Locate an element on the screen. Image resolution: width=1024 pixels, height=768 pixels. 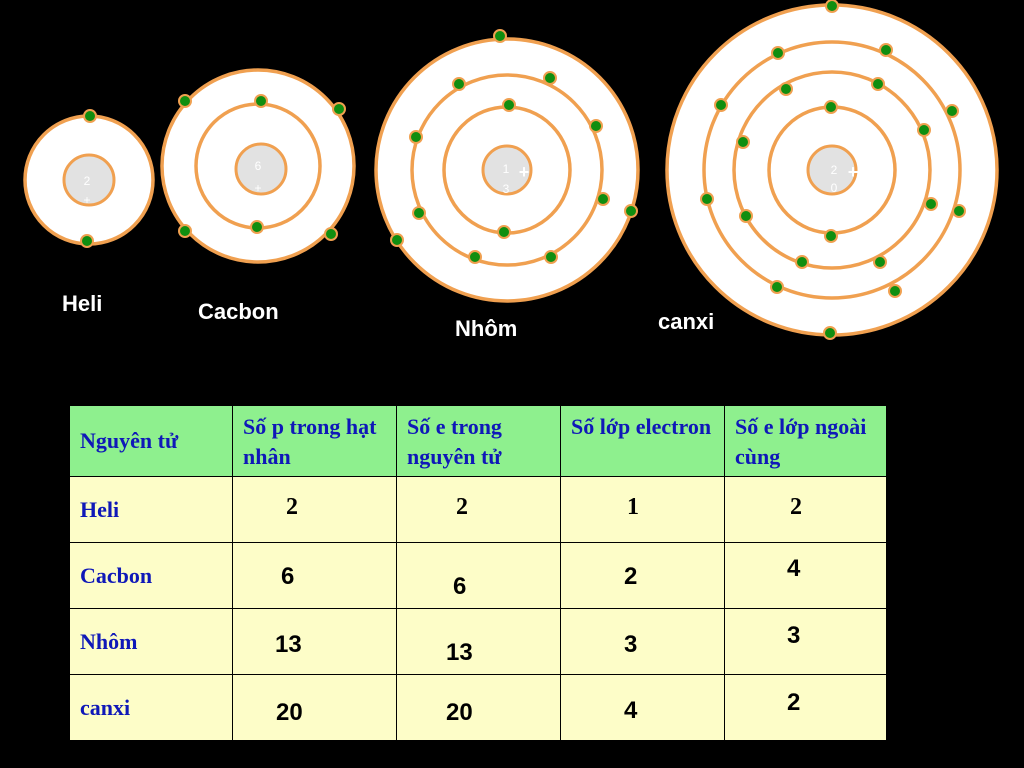
header-so-e: Số e trong nguyên tử is located at coordinates (478, 441).